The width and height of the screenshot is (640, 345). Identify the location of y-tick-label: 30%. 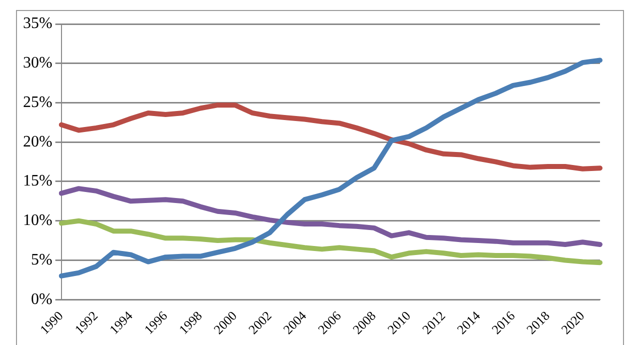
(37, 63).